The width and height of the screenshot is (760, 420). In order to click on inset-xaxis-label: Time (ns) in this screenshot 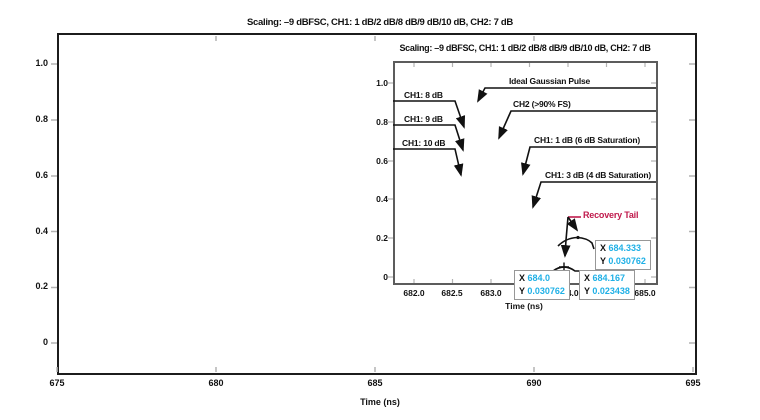, I will do `click(524, 306)`.